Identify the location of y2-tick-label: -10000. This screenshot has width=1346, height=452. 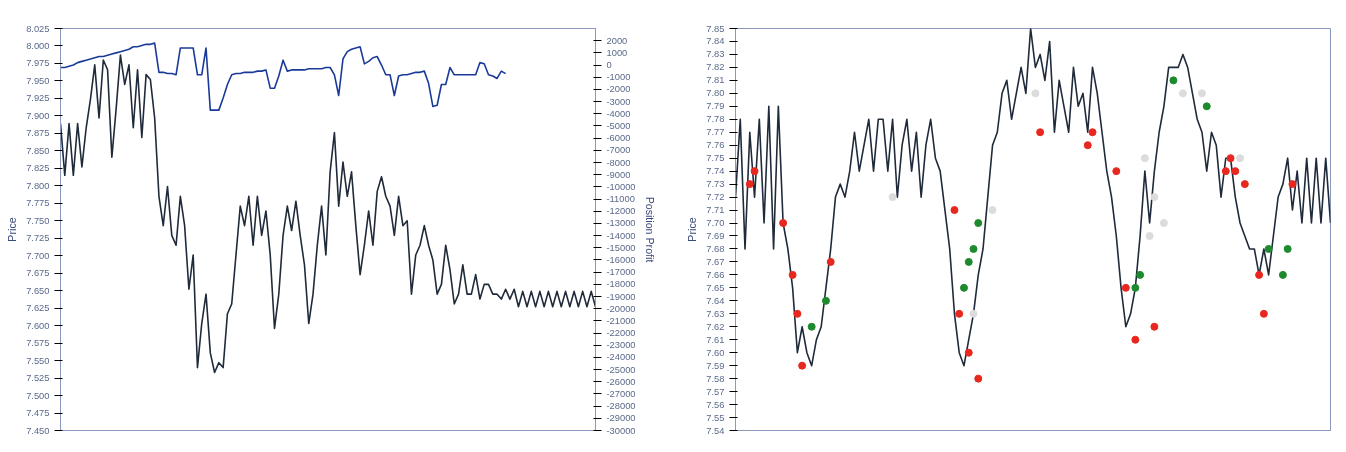
(621, 186).